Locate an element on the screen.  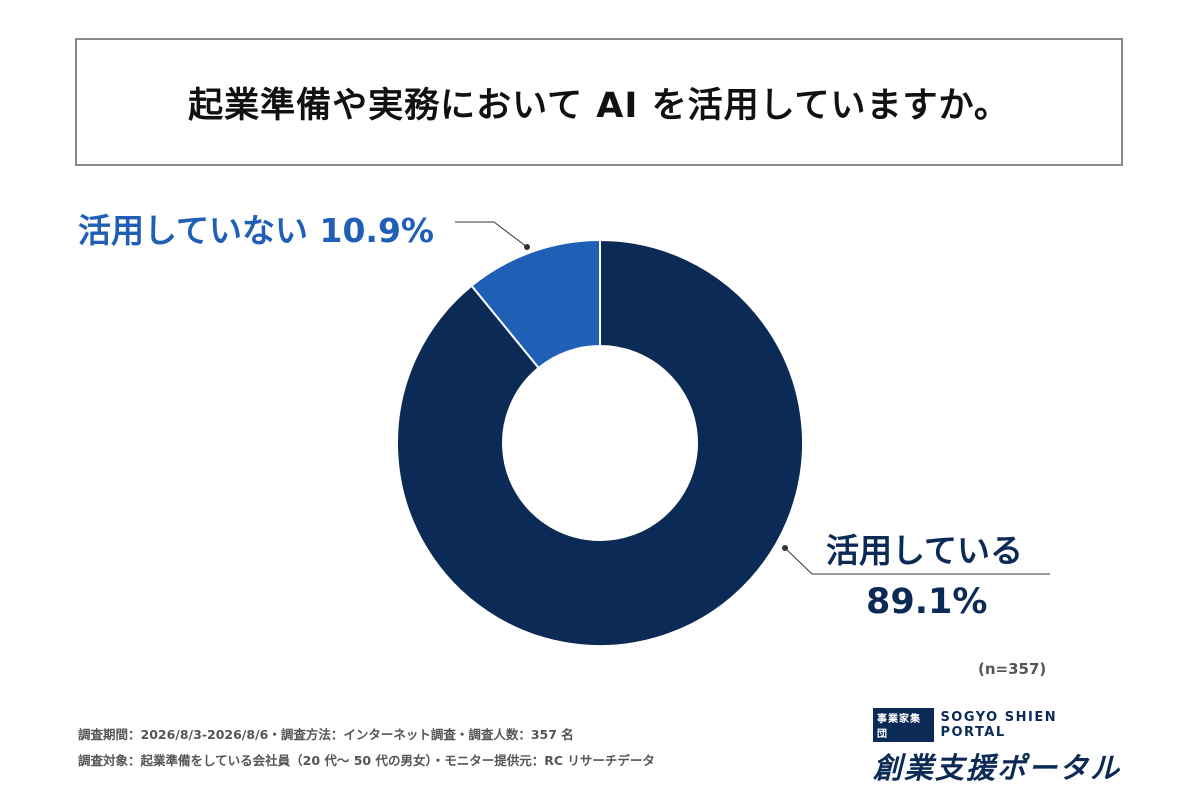
leader-dot-not-using is located at coordinates (527, 247).